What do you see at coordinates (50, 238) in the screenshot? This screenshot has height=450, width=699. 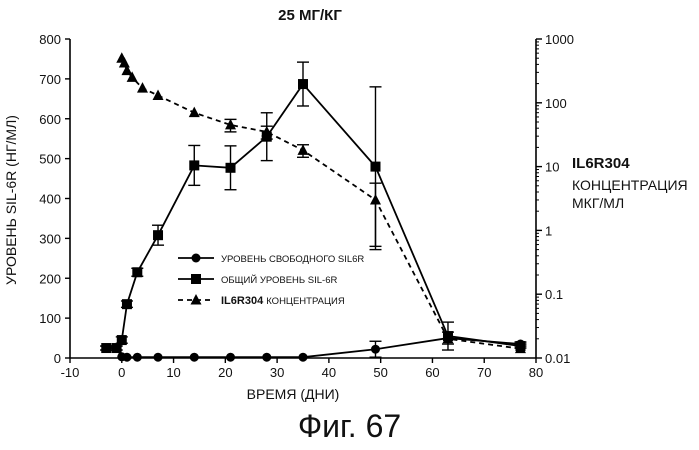 I see `y-tick-label: 300` at bounding box center [50, 238].